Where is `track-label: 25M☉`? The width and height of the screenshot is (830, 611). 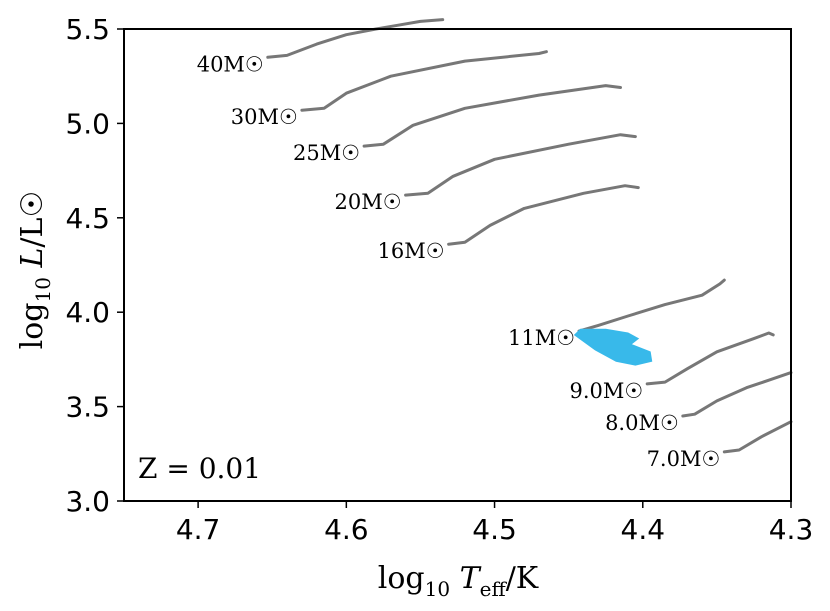 track-label: 25M☉ is located at coordinates (326, 153).